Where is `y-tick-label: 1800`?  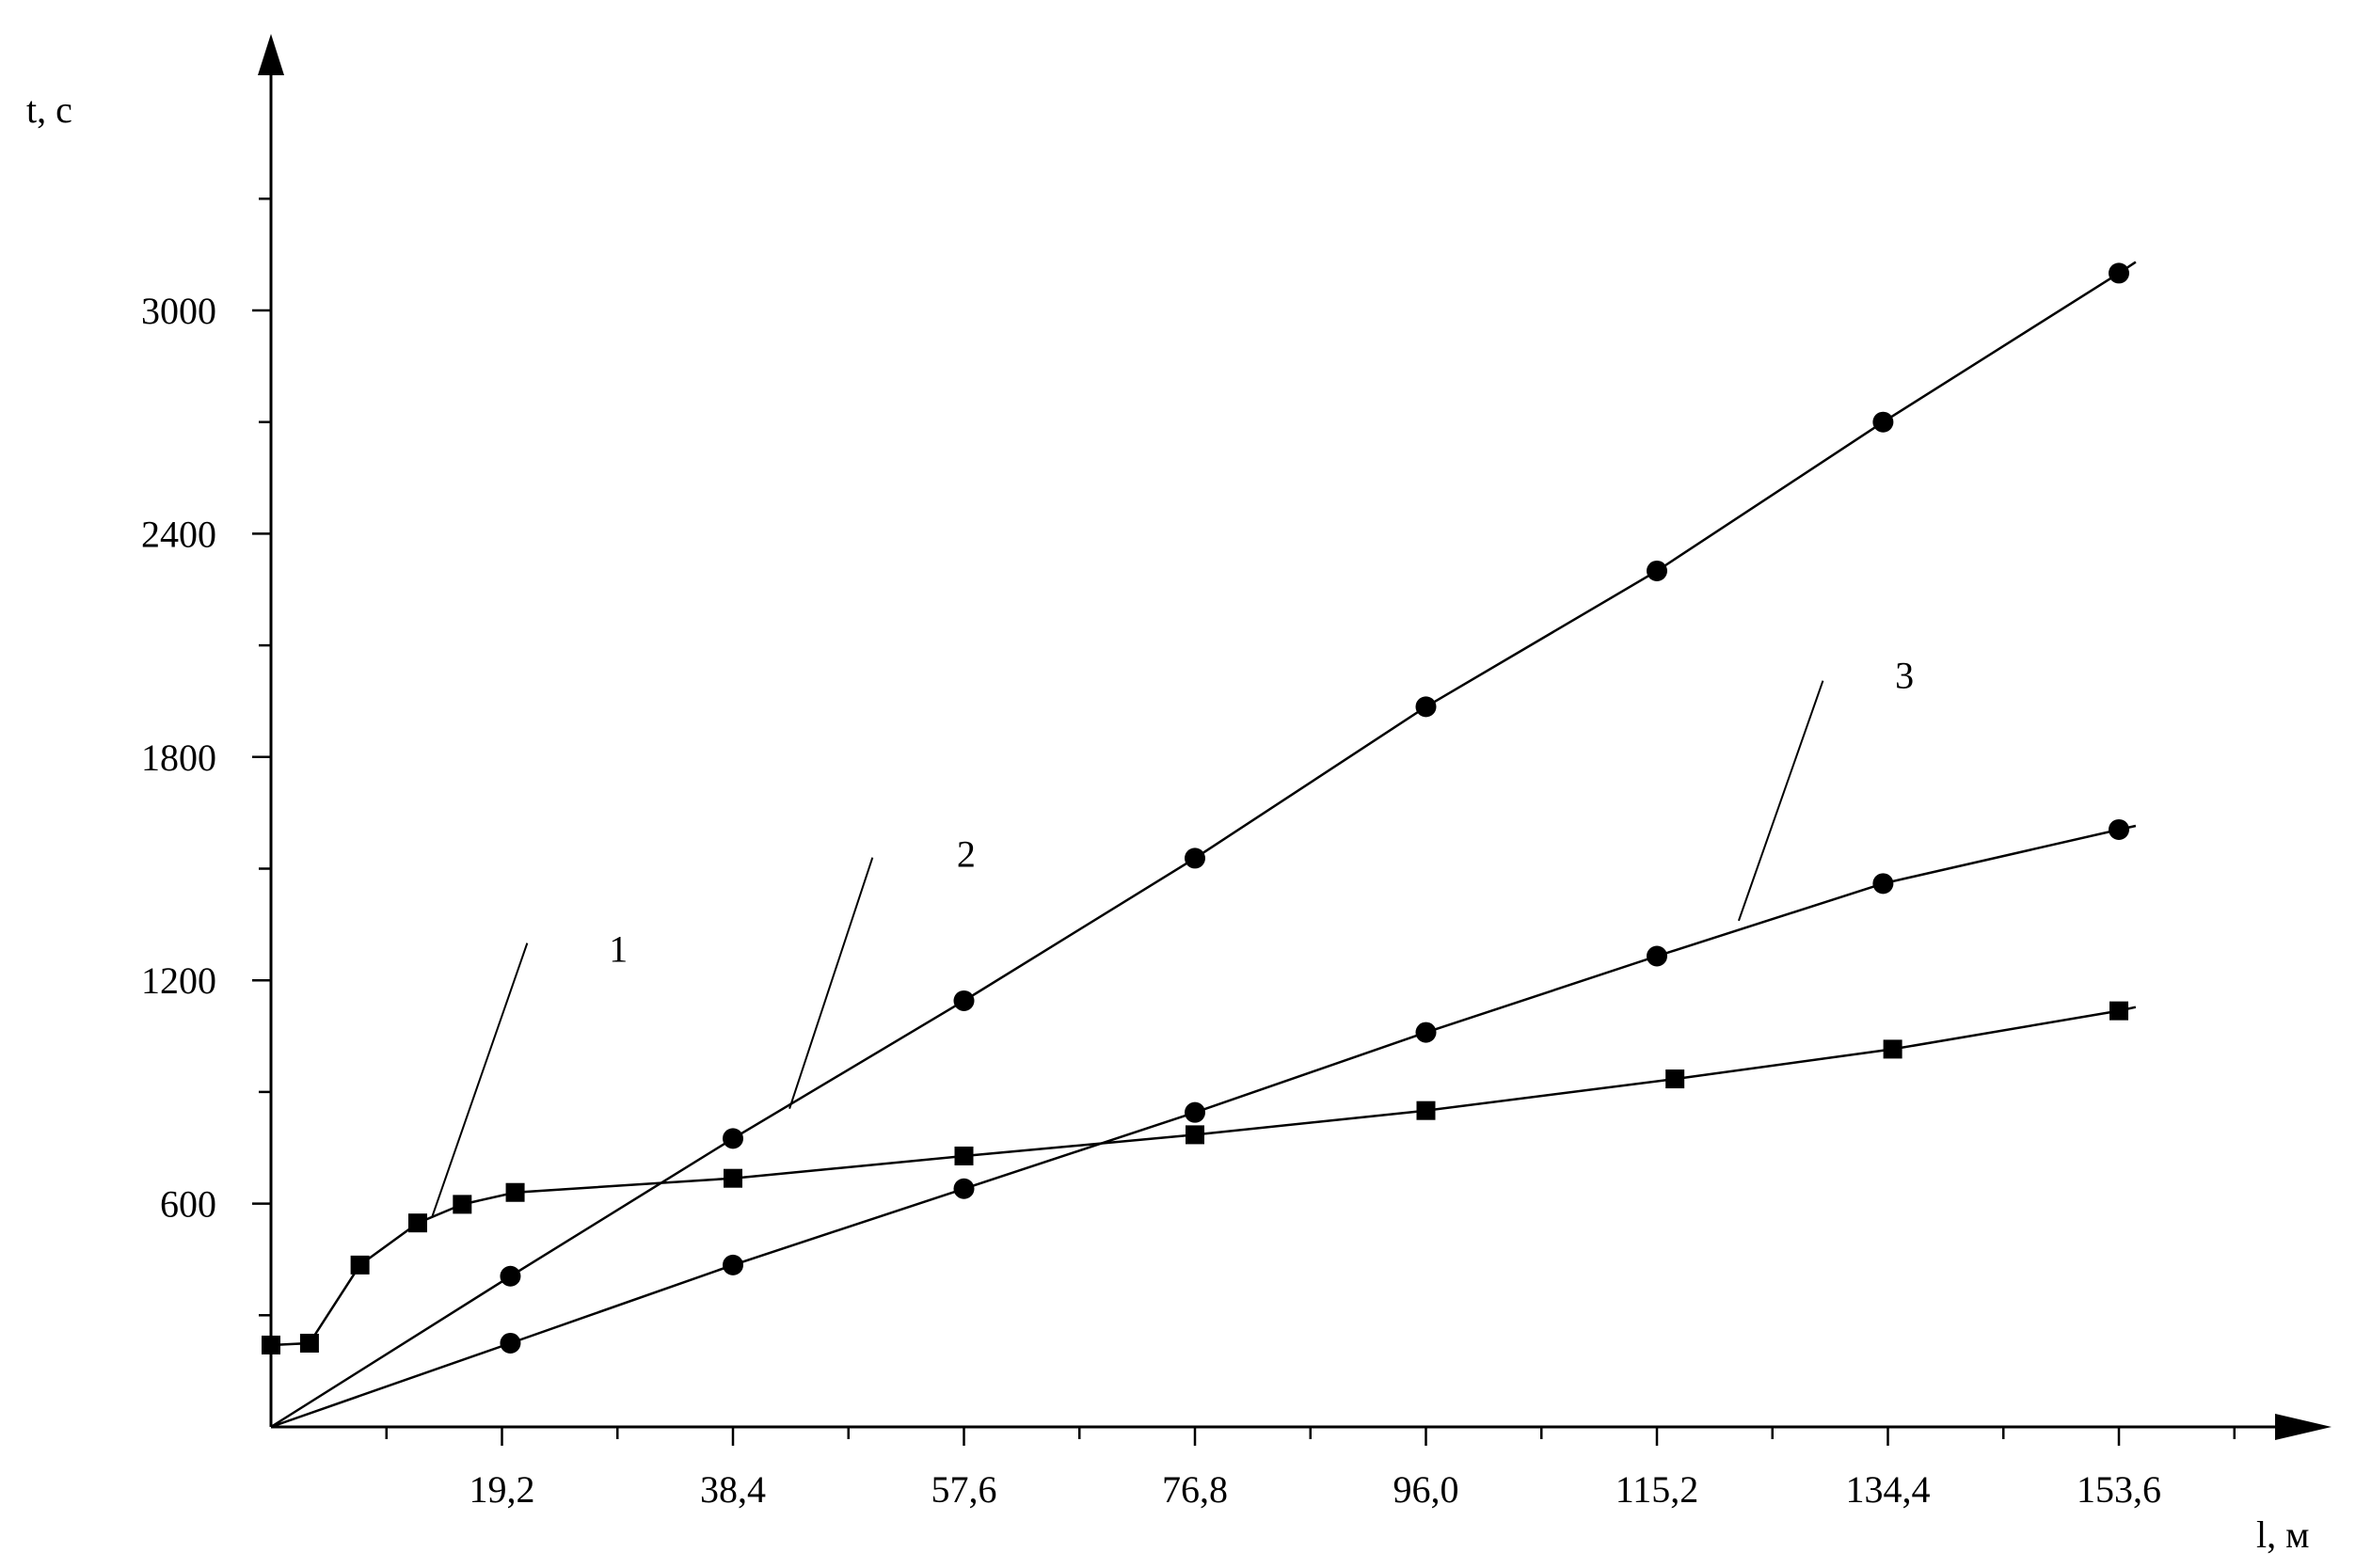
y-tick-label: 1800 is located at coordinates (178, 758).